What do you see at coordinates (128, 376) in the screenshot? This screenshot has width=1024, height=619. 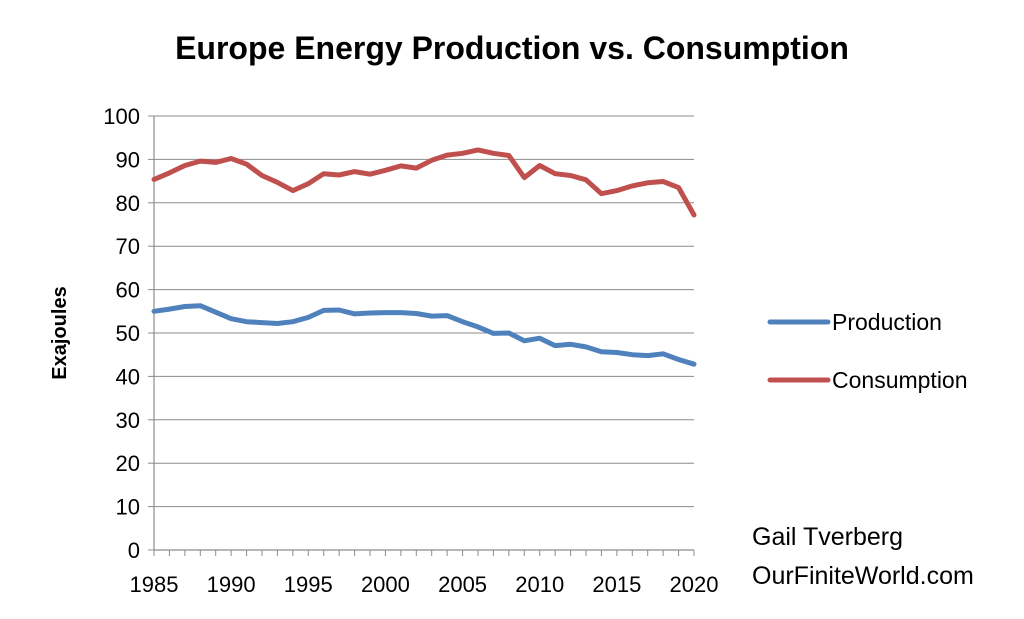 I see `y-tick-label-40: 40` at bounding box center [128, 376].